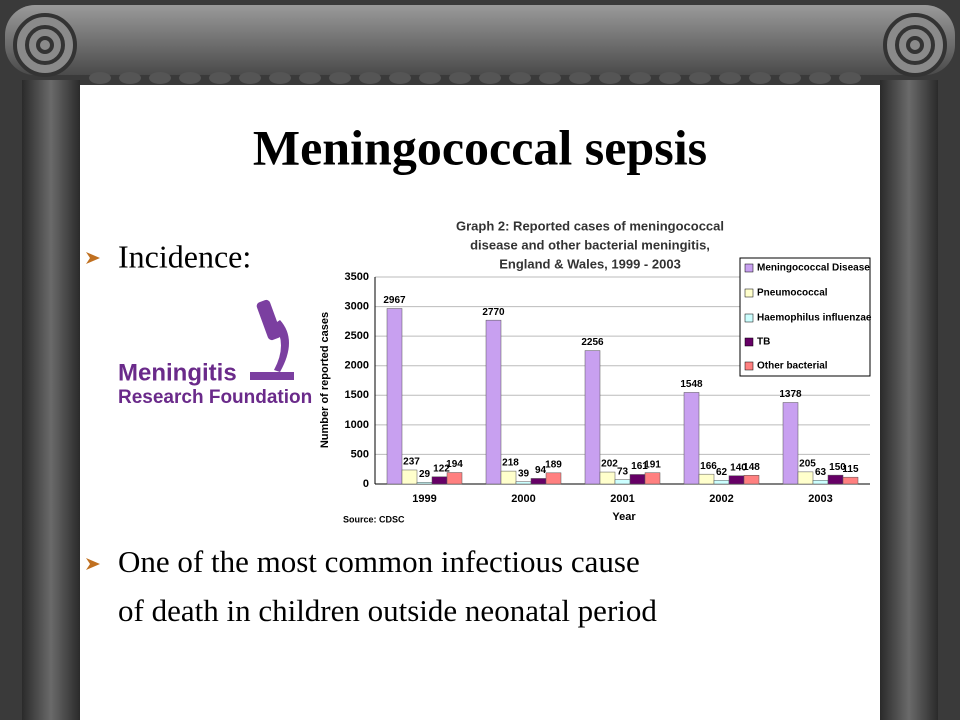  What do you see at coordinates (510, 463) in the screenshot?
I see `data-label: 218` at bounding box center [510, 463].